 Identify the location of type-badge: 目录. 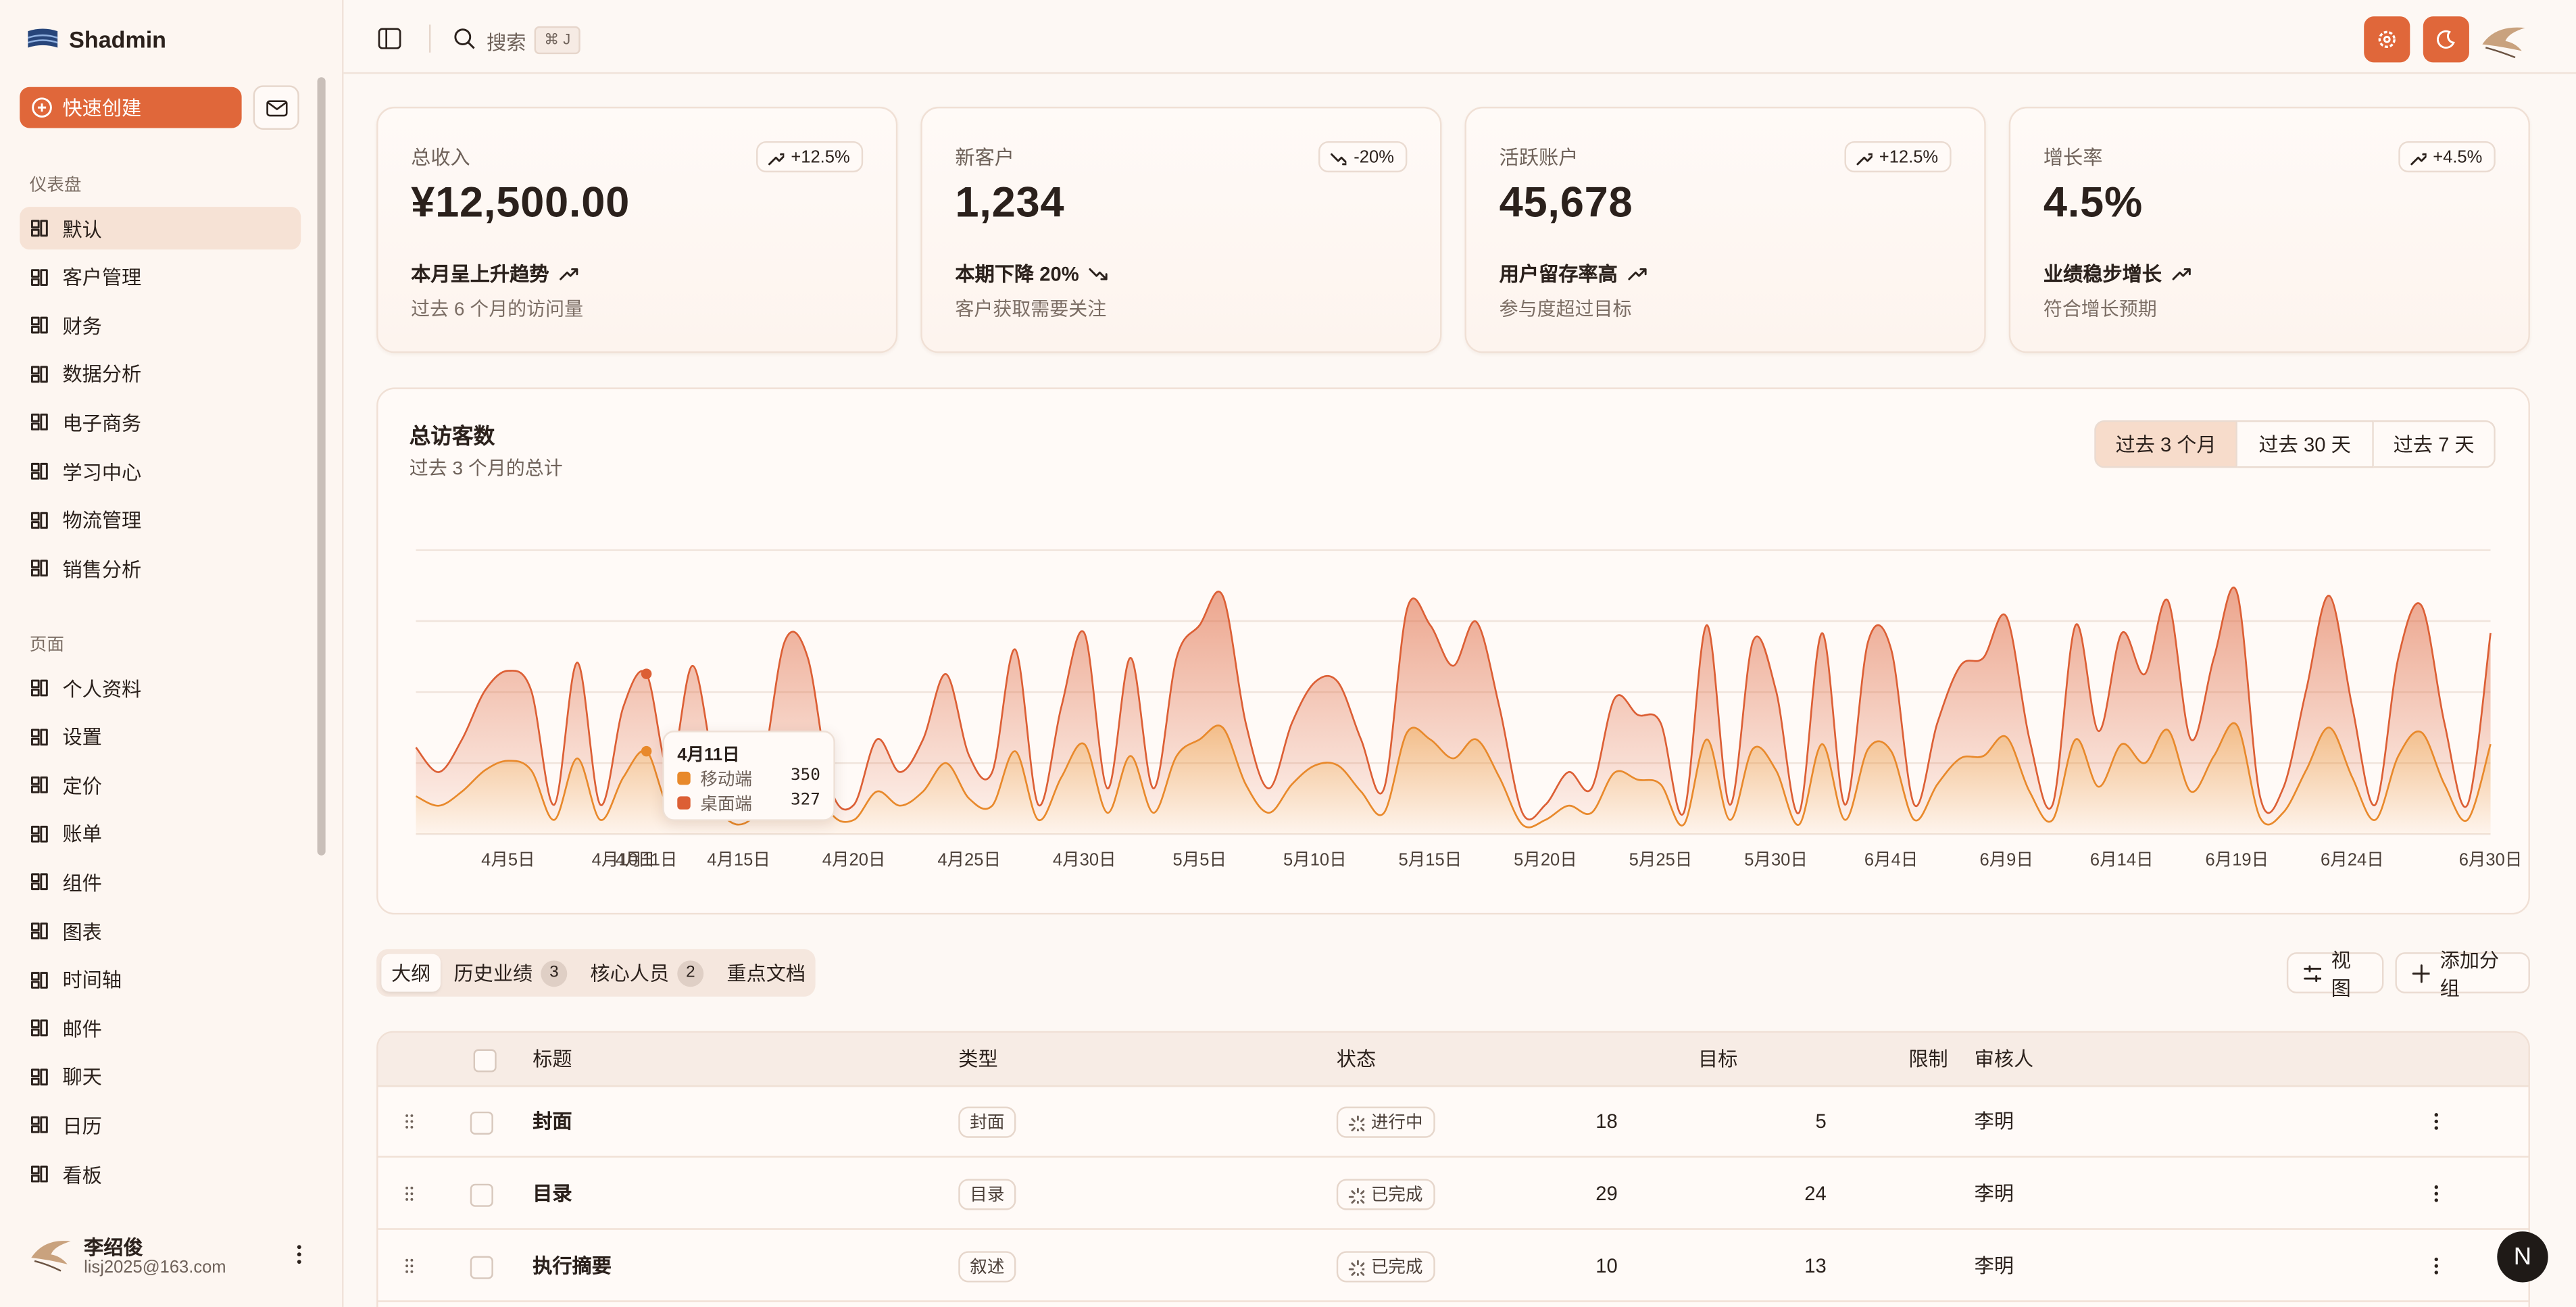
(987, 1194).